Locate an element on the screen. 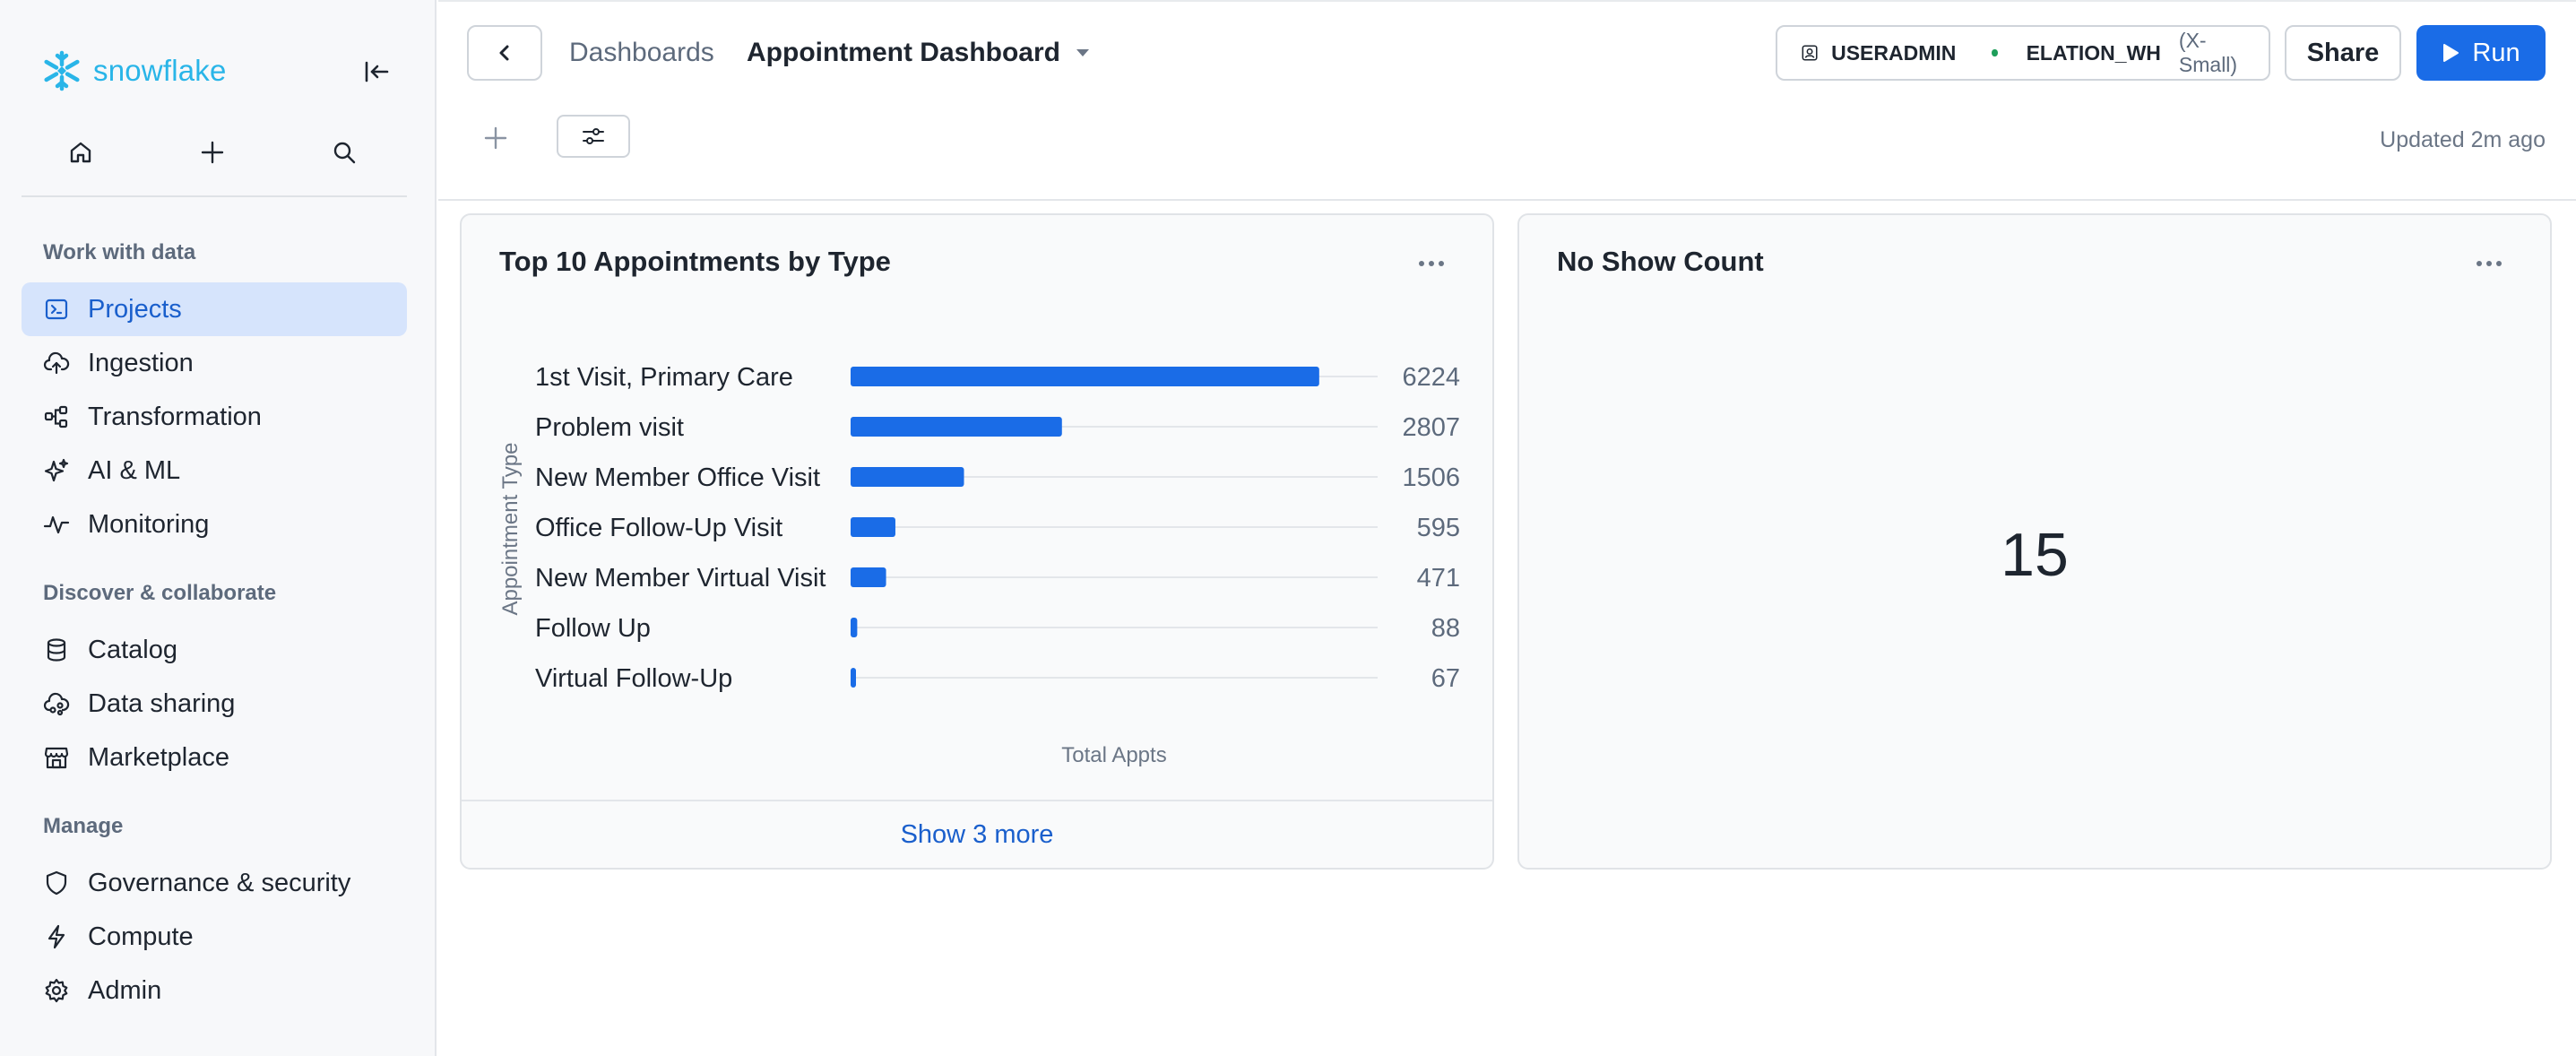  sidebar-item-label: Data sharing is located at coordinates (162, 703).